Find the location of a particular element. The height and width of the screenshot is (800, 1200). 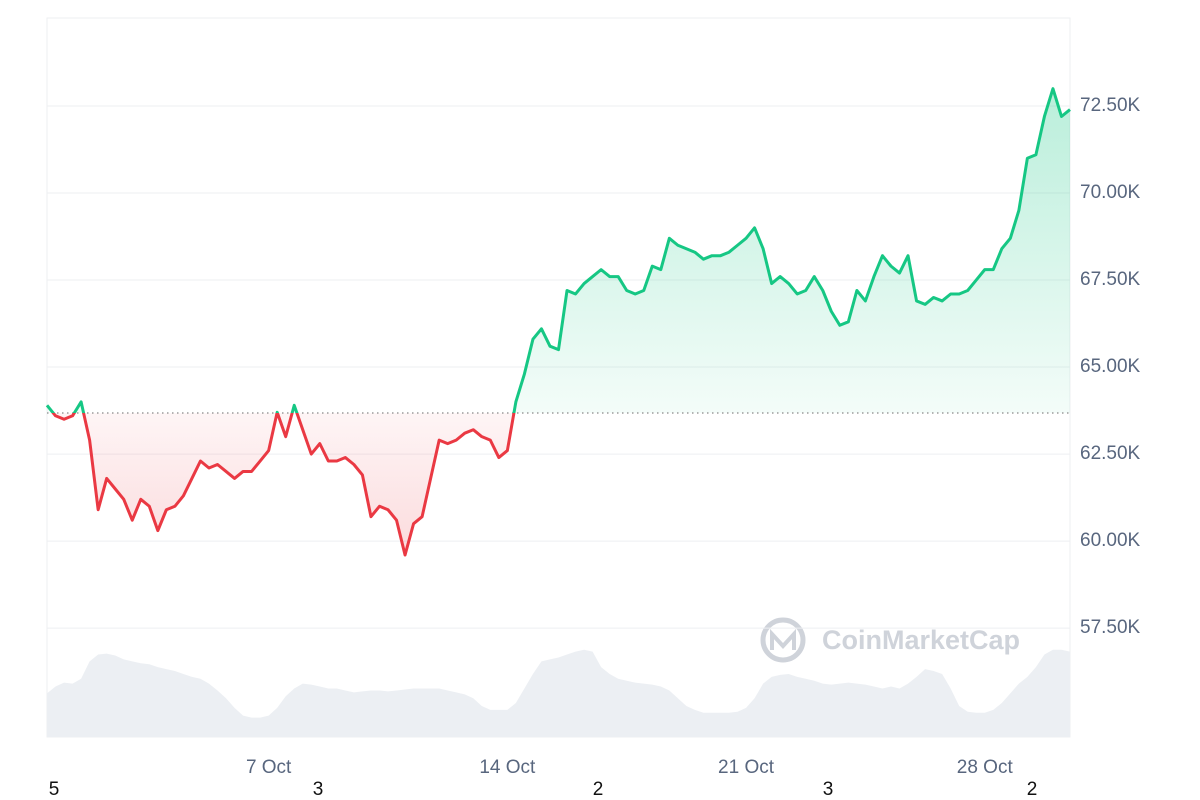

watermark-text: CoinMarketCap is located at coordinates (921, 640).